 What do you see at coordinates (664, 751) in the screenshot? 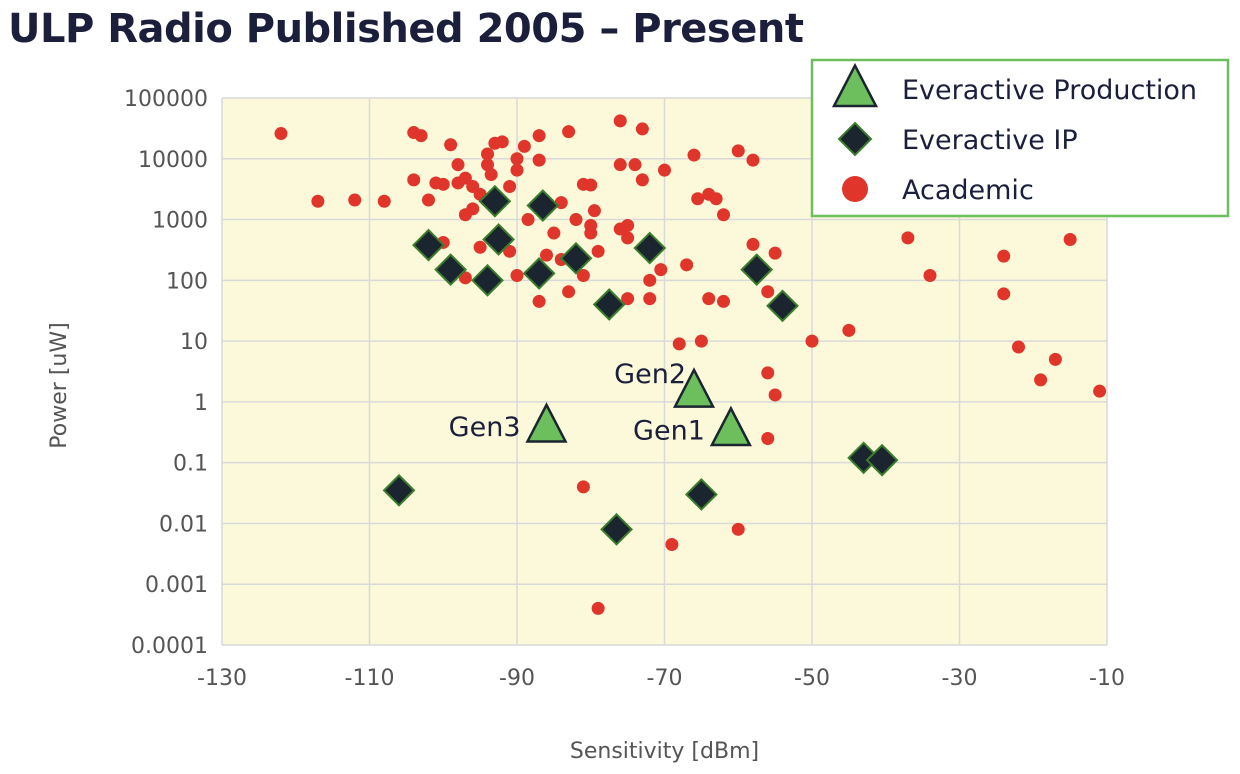
I see `x-axis-label: Sensitivity [dBm]` at bounding box center [664, 751].